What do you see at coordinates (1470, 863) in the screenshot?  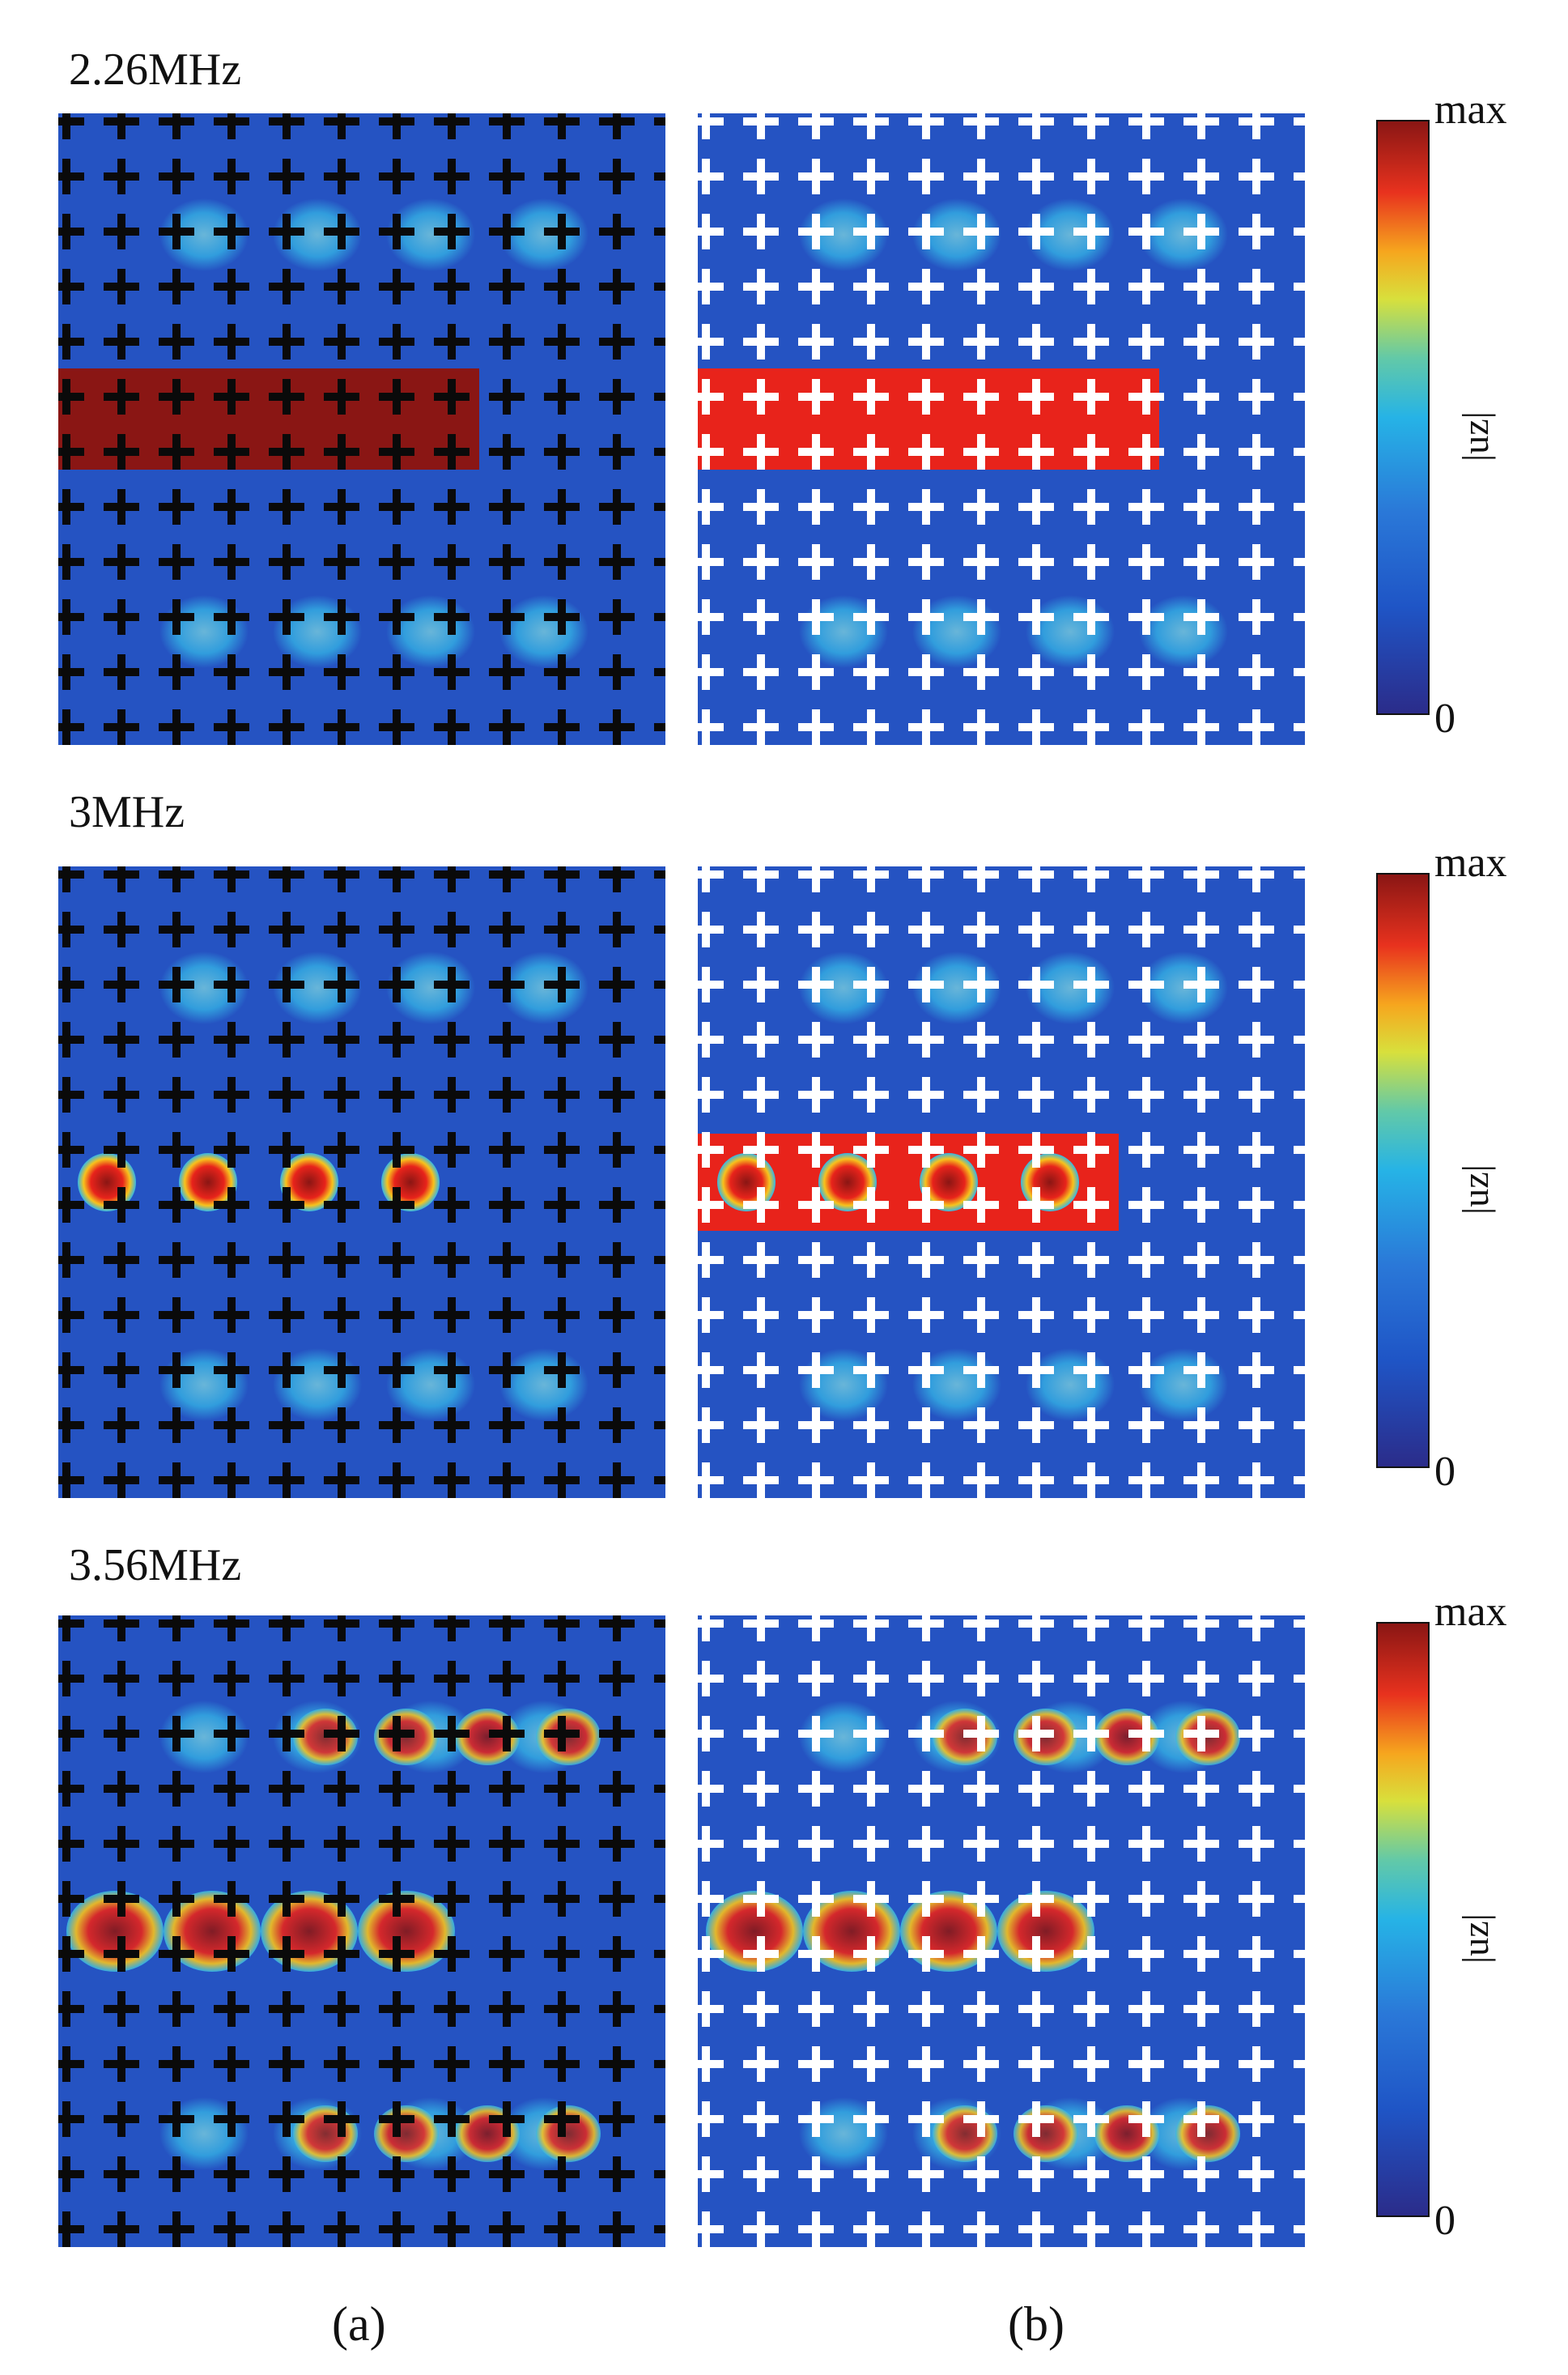 I see `colorbar-max-label-row2: max` at bounding box center [1470, 863].